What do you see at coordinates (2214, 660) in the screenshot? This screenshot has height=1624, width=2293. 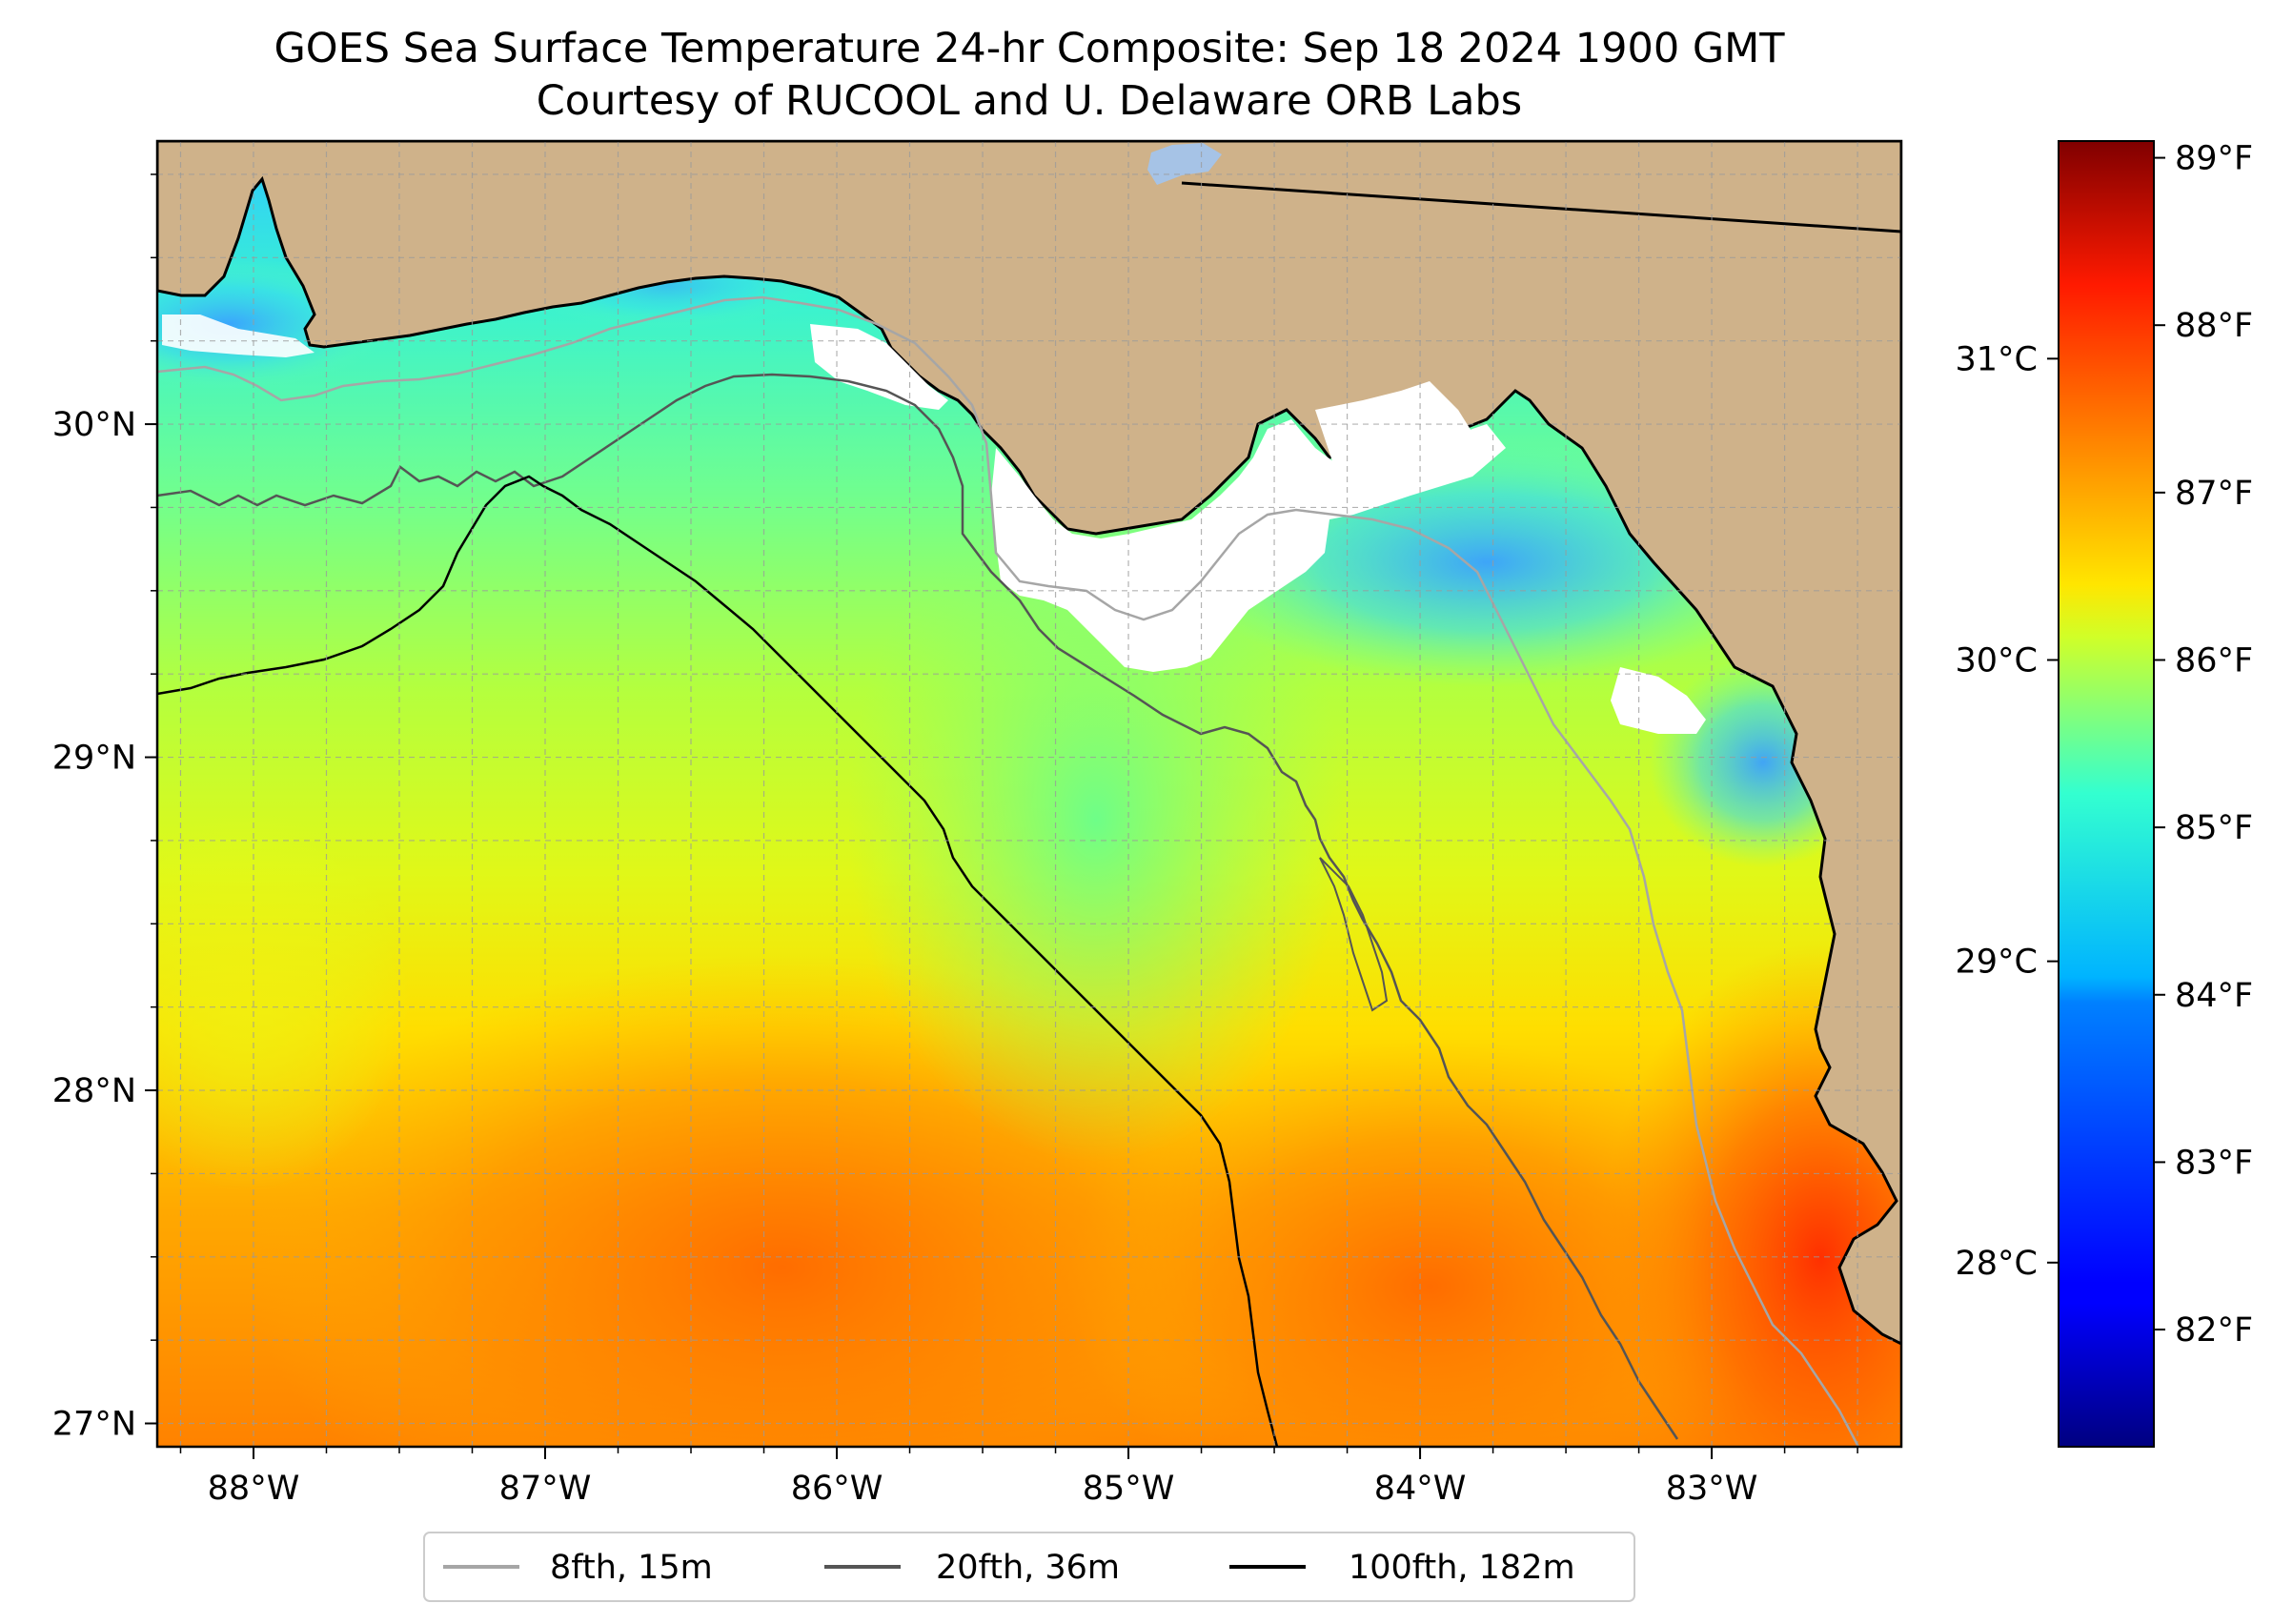 I see `colorbar-f-label: 86°F` at bounding box center [2214, 660].